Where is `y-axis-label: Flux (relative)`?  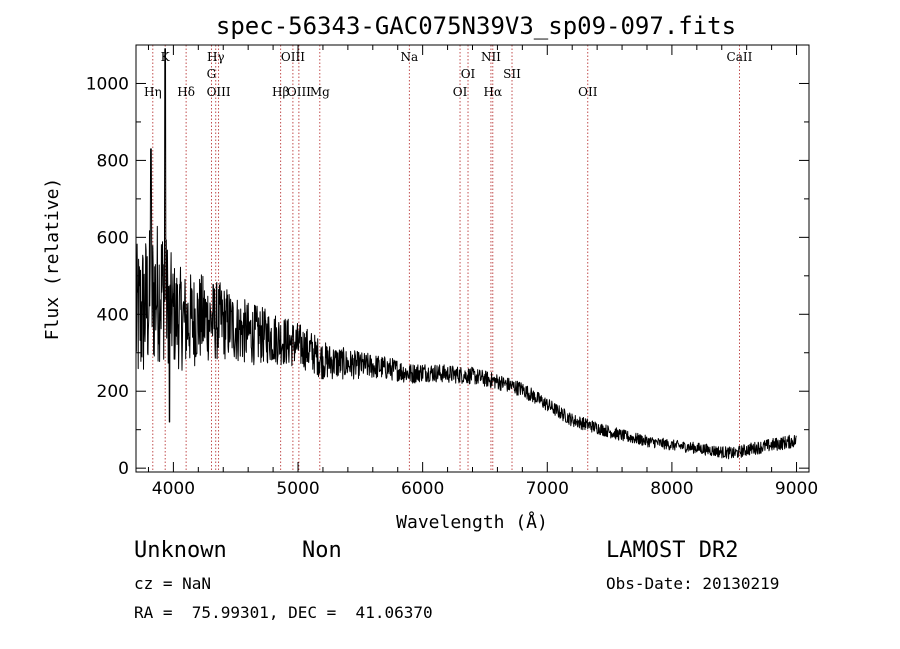
y-axis-label: Flux (relative) is located at coordinates (52, 259).